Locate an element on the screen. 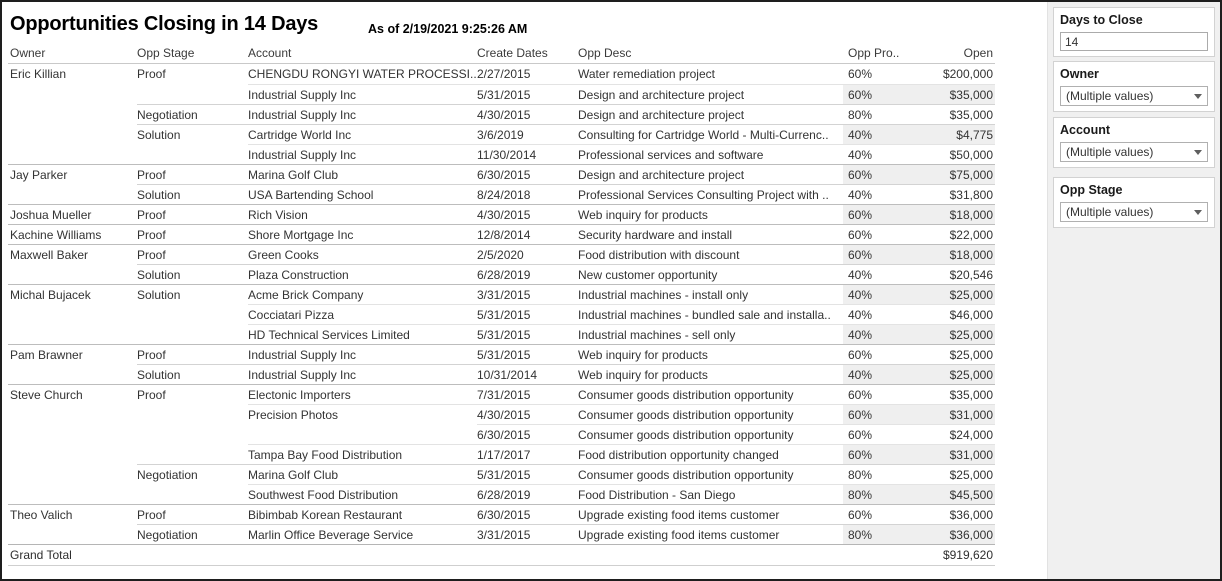 Image resolution: width=1222 pixels, height=581 pixels. cell-account: Tampa Bay Food Distribution is located at coordinates (362, 454).